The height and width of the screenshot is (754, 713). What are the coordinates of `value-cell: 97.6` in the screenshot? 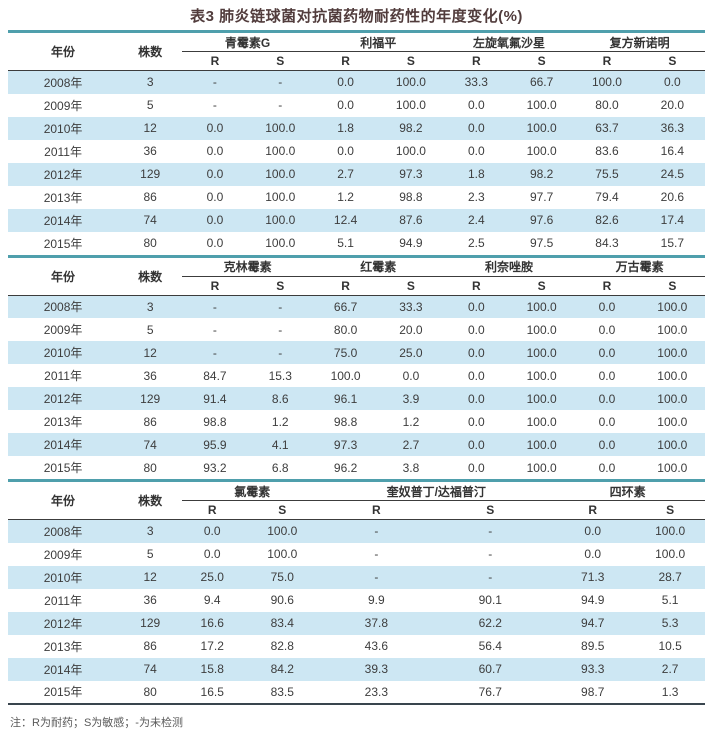 It's located at (541, 220).